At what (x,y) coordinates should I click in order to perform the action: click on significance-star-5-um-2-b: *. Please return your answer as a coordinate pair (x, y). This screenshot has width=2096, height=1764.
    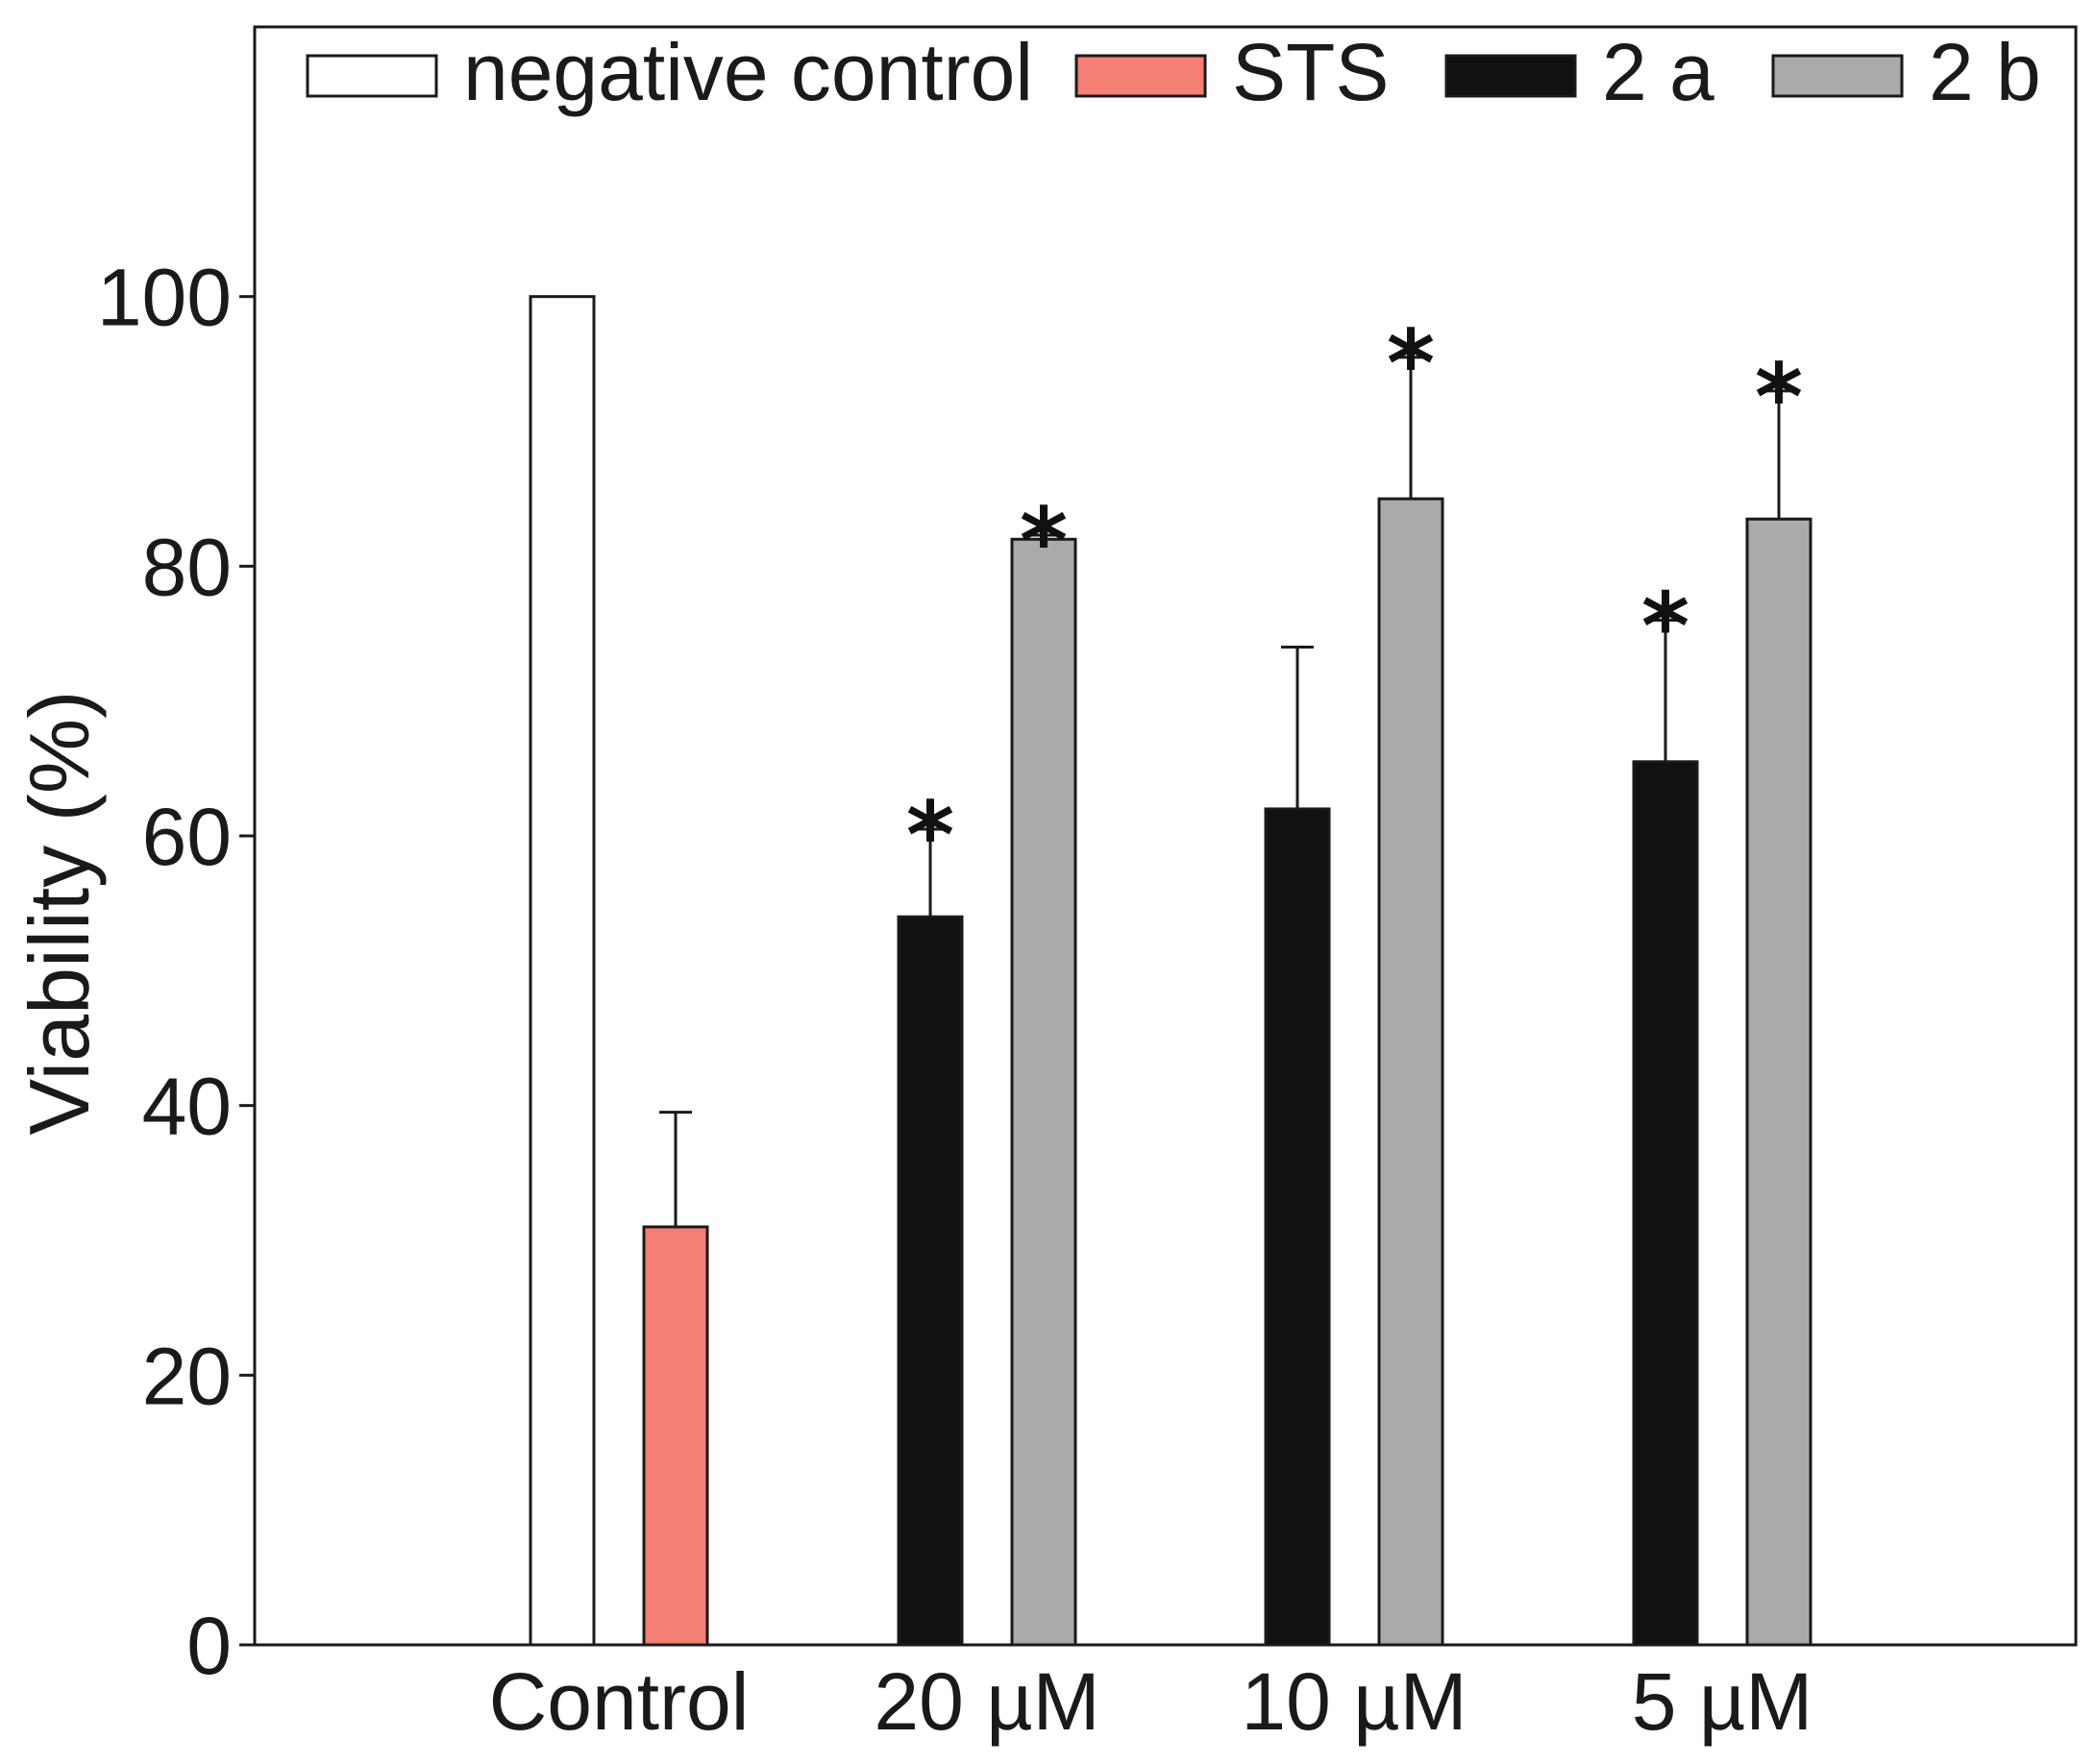
    Looking at the image, I should click on (1779, 398).